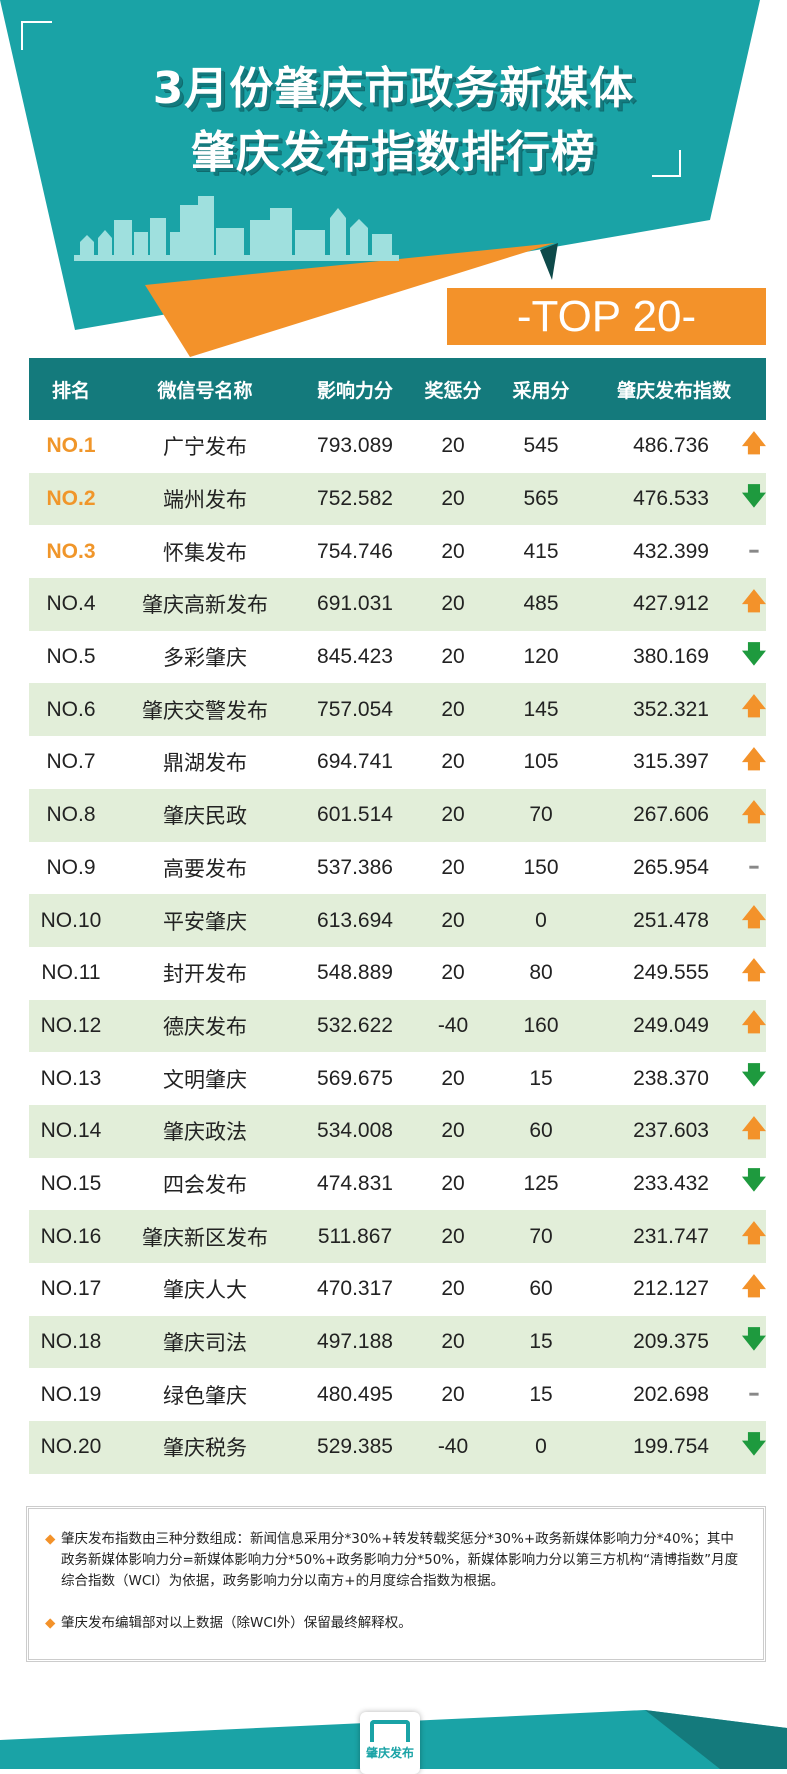  Describe the element at coordinates (541, 1078) in the screenshot. I see `cell-adopt: 15` at that location.